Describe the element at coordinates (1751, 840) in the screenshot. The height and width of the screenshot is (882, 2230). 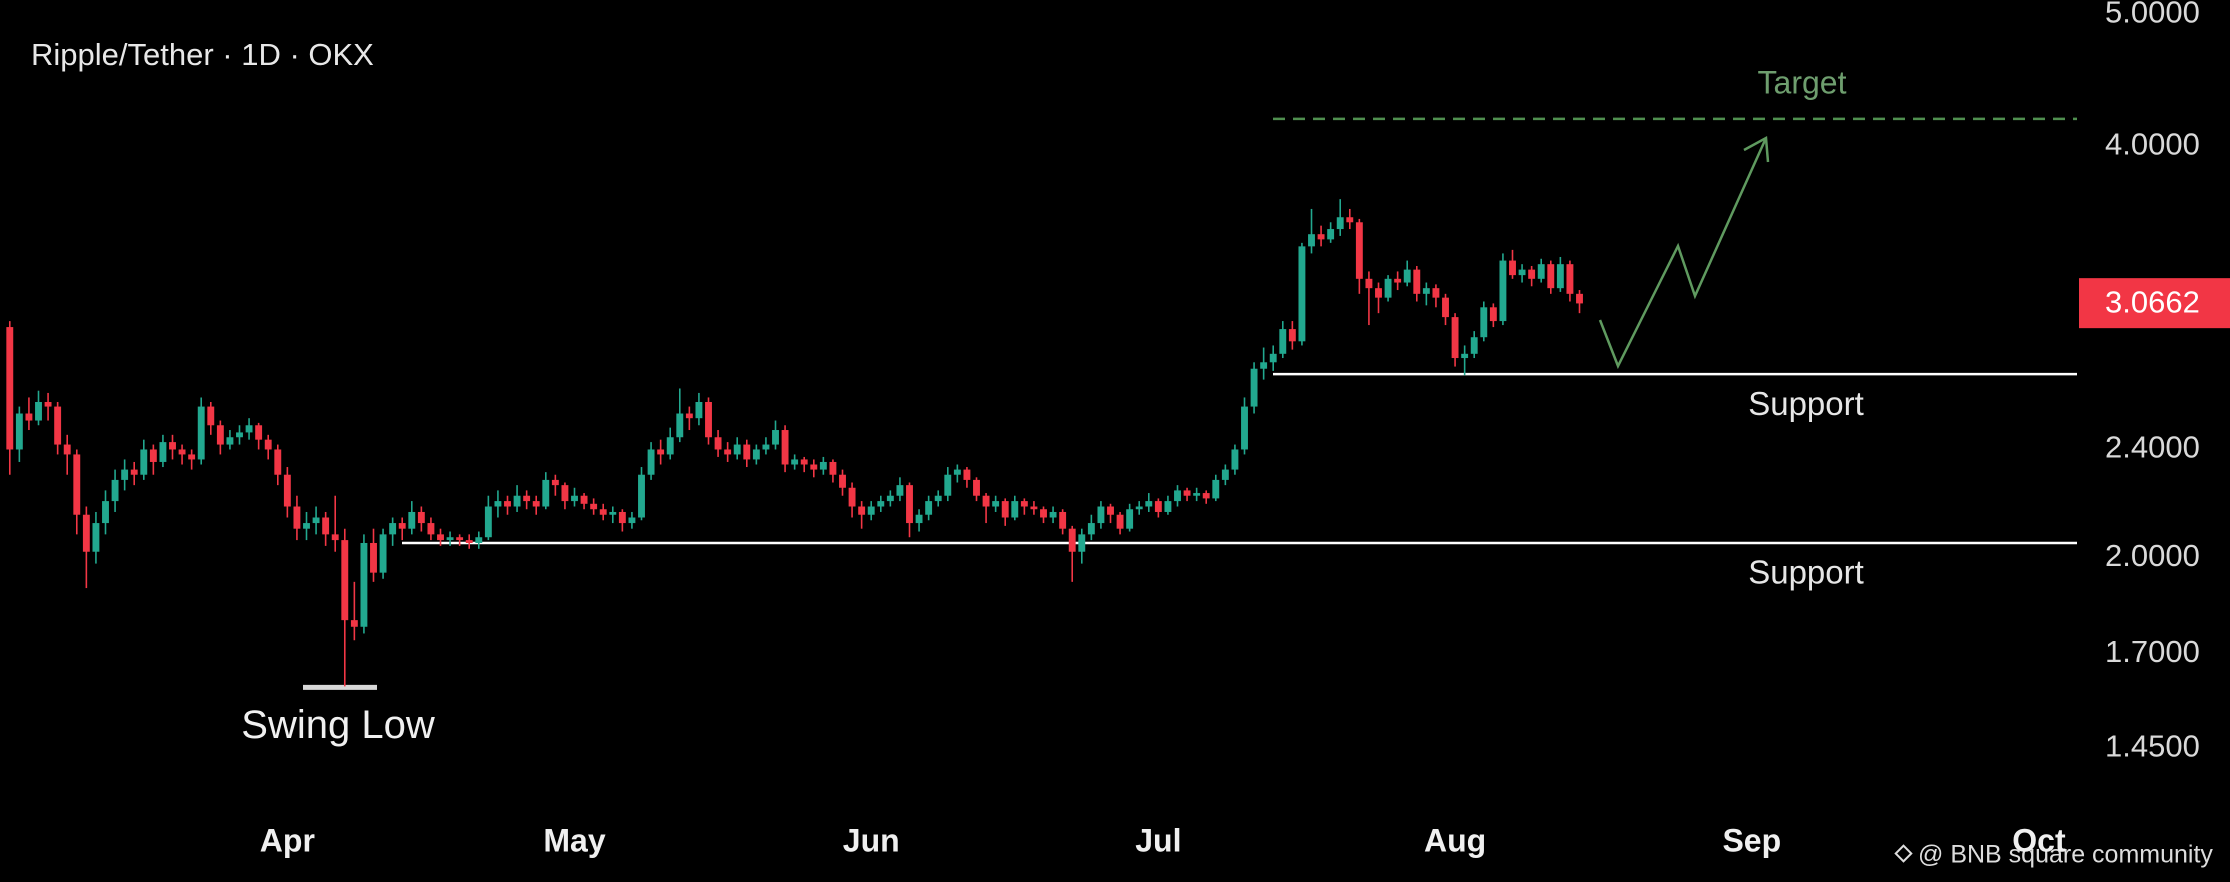
I see `x-tick-label: Sep` at that location.